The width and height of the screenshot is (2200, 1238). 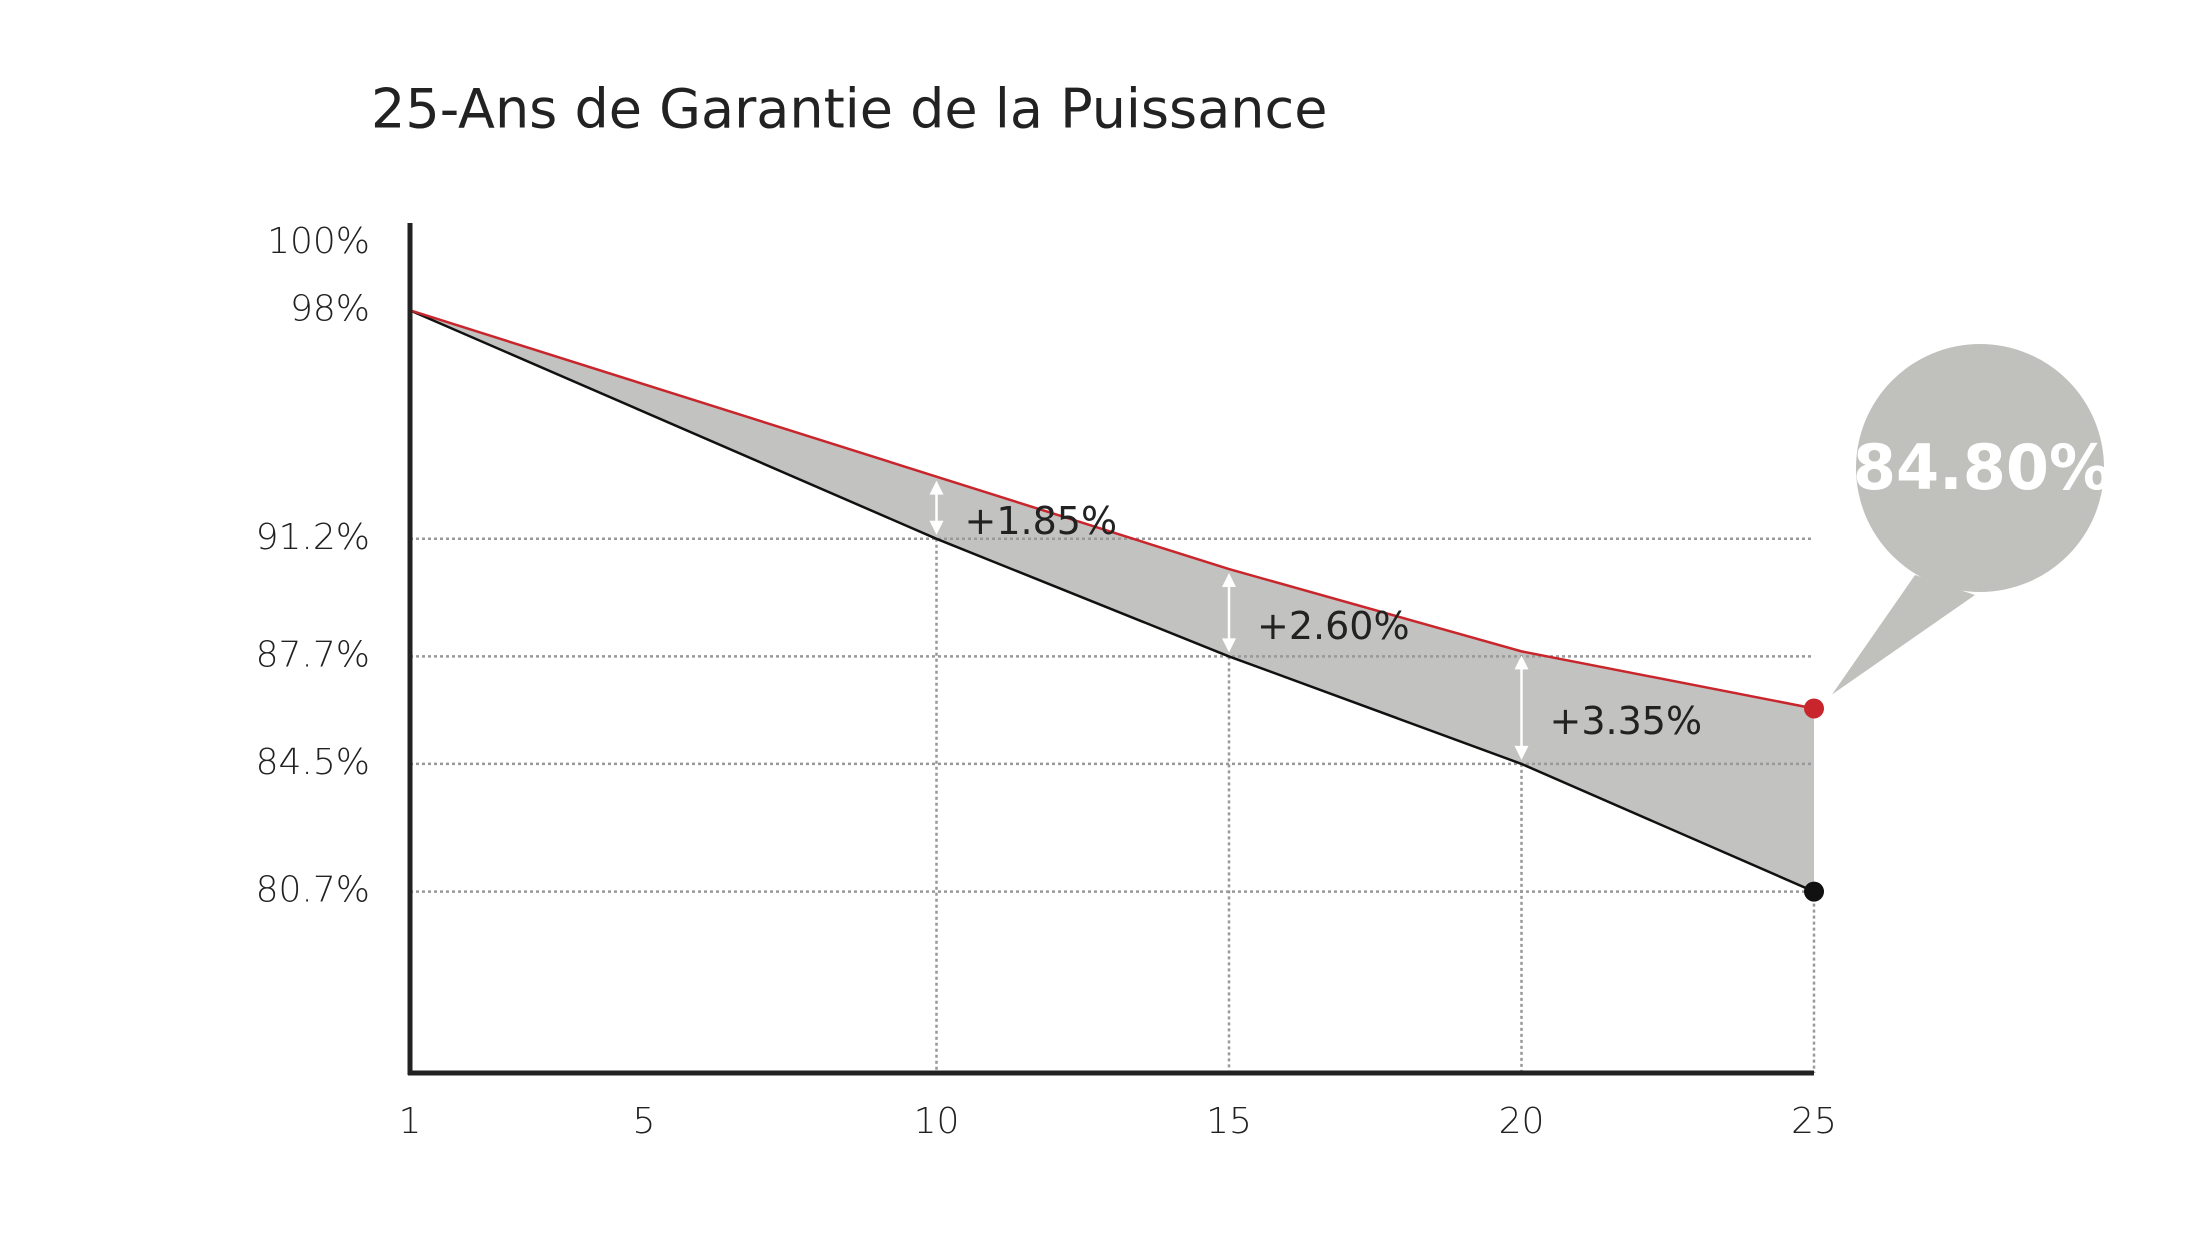 I want to click on annotation: +1.85%, so click(x=1041, y=521).